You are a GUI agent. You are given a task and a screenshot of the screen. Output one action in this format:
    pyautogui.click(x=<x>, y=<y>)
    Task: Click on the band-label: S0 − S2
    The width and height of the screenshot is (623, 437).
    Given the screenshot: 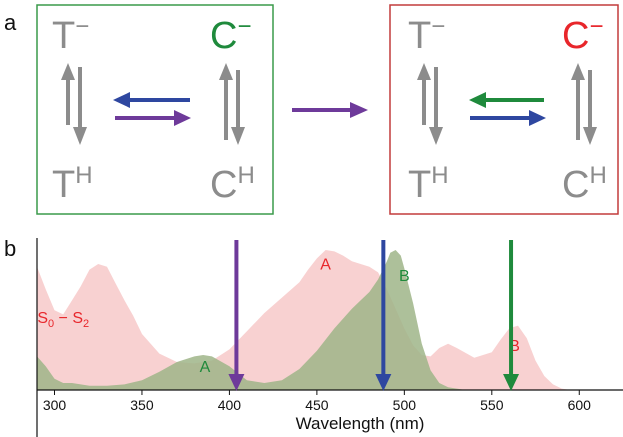 What is the action you would take?
    pyautogui.click(x=63, y=320)
    